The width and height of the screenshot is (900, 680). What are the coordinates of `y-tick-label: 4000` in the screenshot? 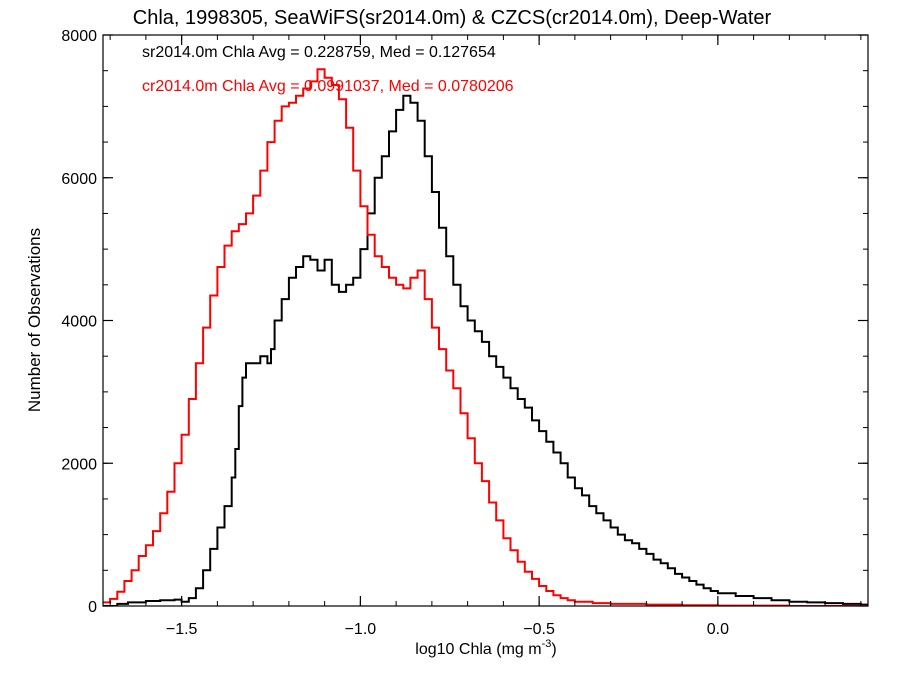 It's located at (79, 322).